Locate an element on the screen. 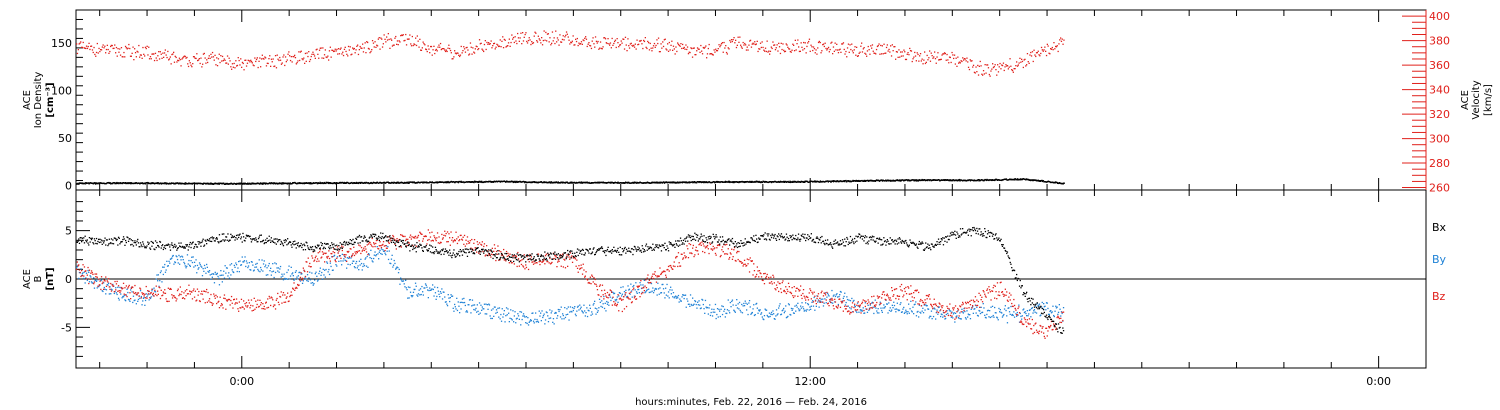  top-left-tick-label: 100 is located at coordinates (61, 91).